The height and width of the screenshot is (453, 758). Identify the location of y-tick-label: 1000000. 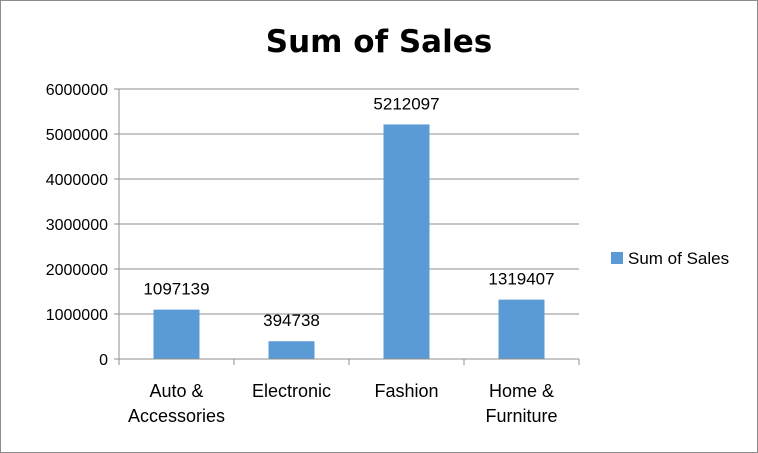
(77, 315).